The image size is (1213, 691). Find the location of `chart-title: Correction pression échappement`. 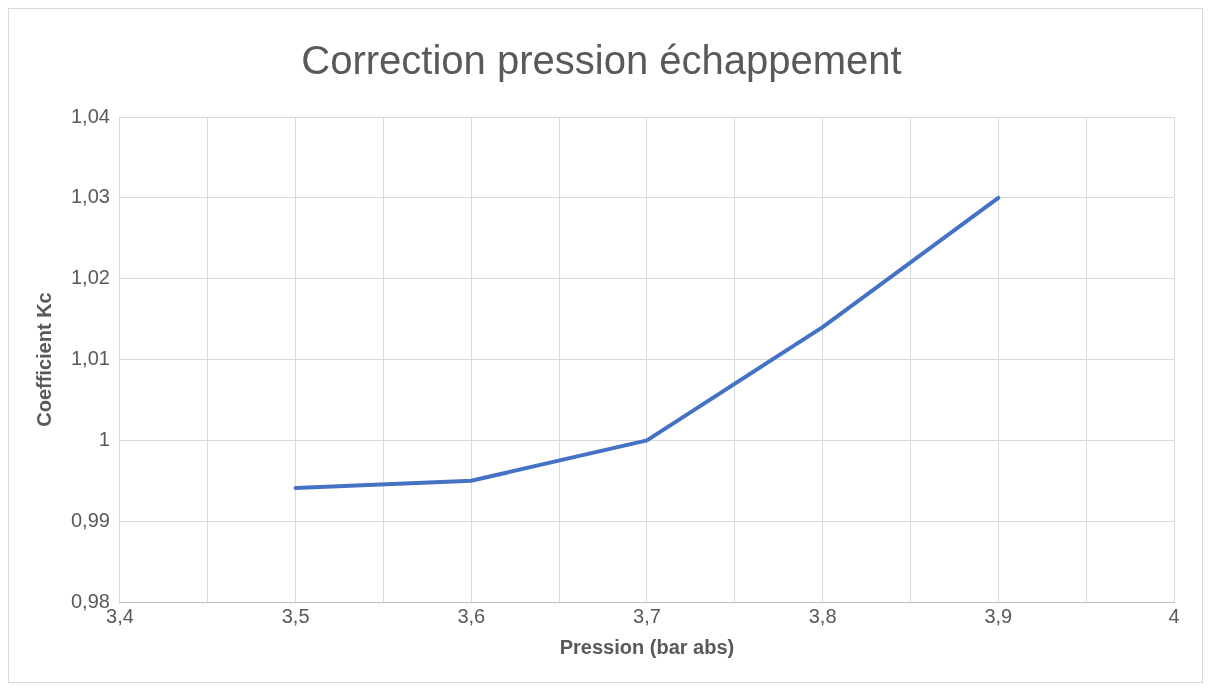

chart-title: Correction pression échappement is located at coordinates (601, 60).